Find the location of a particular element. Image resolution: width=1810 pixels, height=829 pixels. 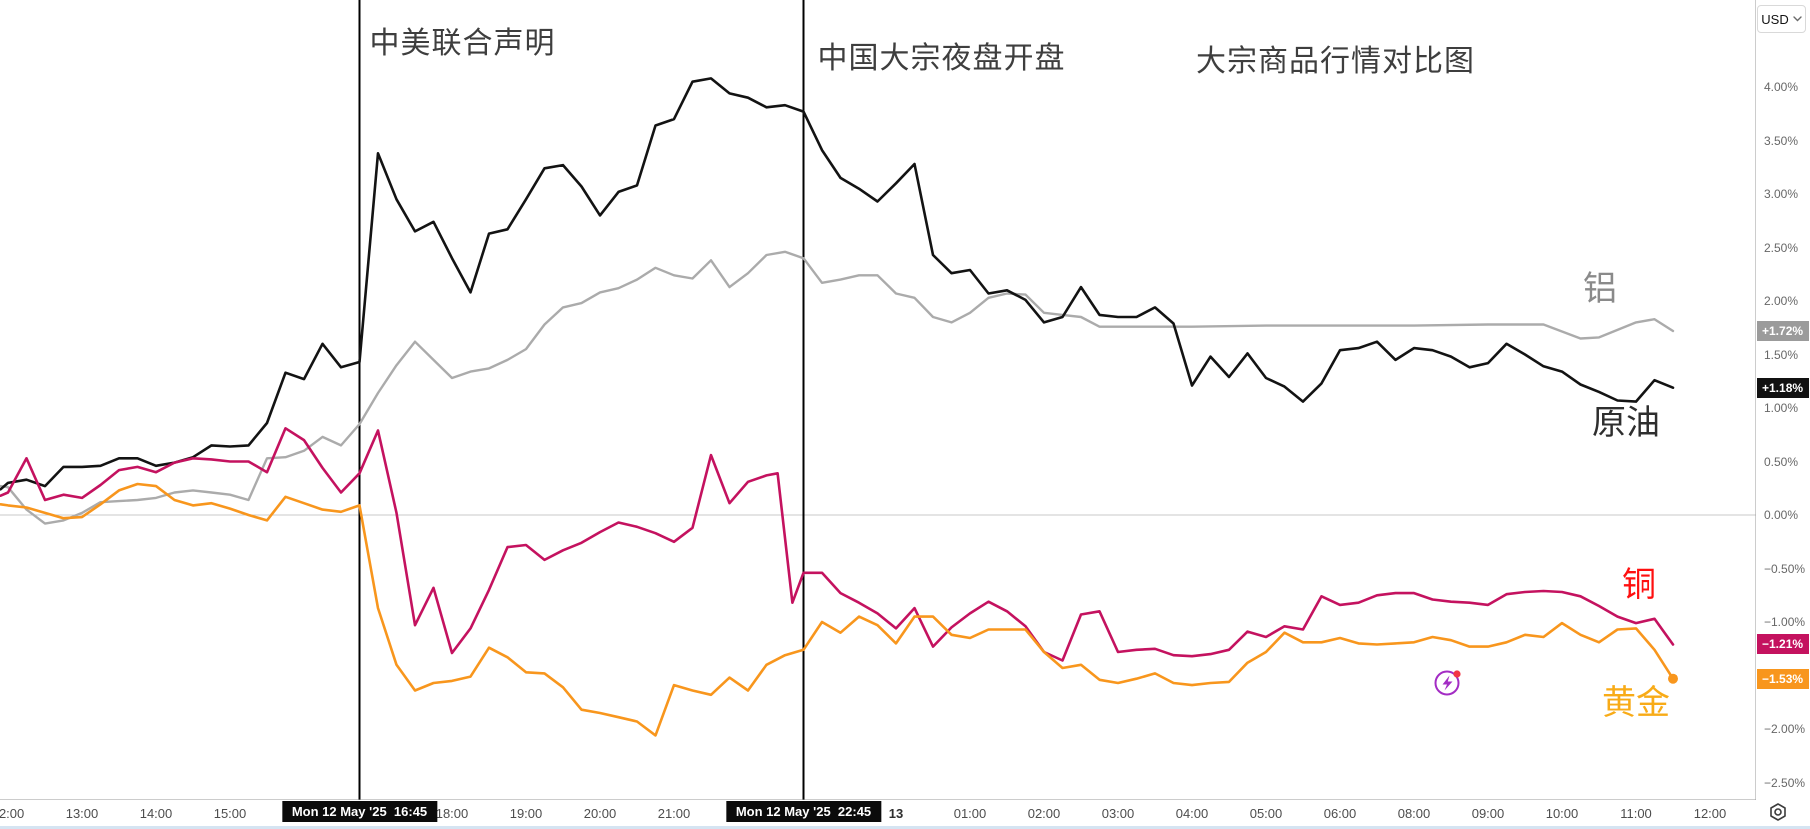

chevron-down-icon is located at coordinates (1797, 19).